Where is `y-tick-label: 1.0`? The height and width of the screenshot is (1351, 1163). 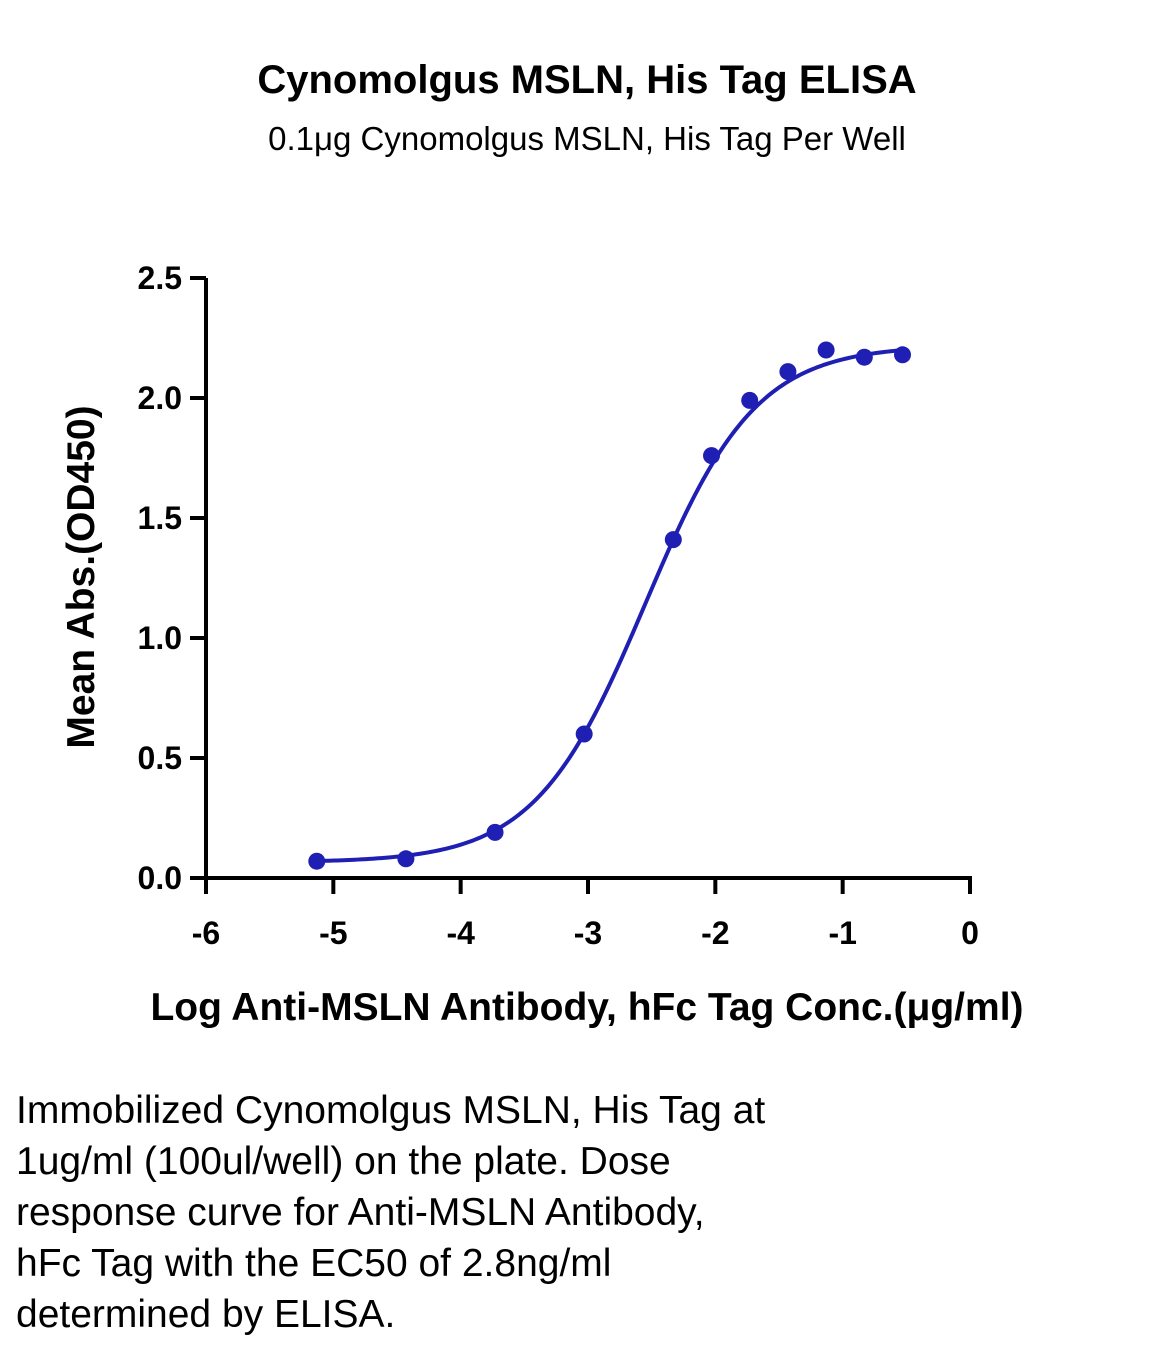 y-tick-label: 1.0 is located at coordinates (160, 638).